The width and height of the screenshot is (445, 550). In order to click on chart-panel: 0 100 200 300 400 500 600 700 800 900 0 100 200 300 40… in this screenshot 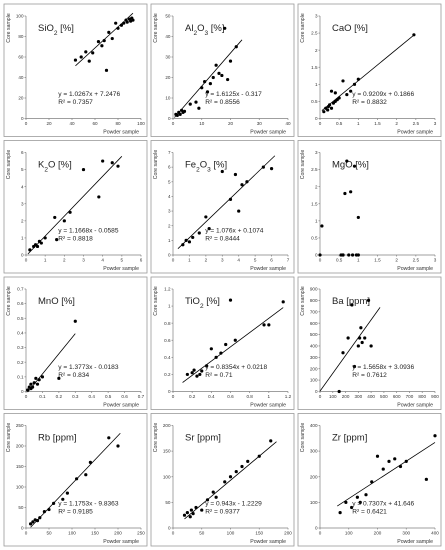, I will do `click(369, 343)`.